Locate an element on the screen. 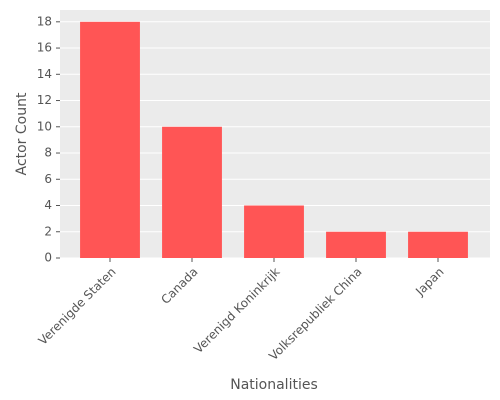 The image size is (500, 400). x-tick-label: Volksrepubliek China is located at coordinates (315, 314).